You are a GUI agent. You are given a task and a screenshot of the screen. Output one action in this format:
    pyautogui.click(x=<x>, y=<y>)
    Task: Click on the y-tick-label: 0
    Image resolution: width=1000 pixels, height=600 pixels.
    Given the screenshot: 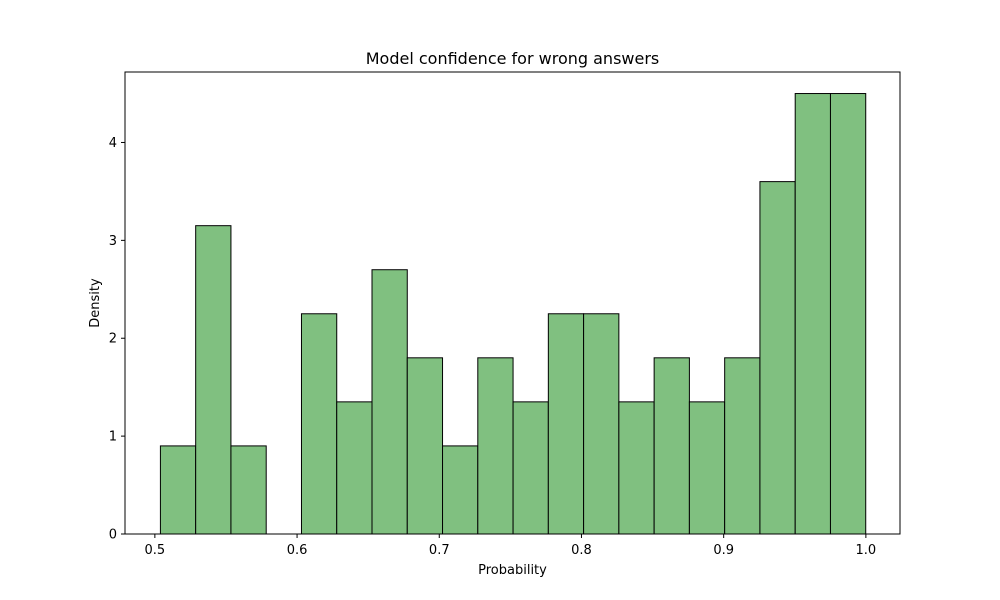 What is the action you would take?
    pyautogui.click(x=113, y=535)
    